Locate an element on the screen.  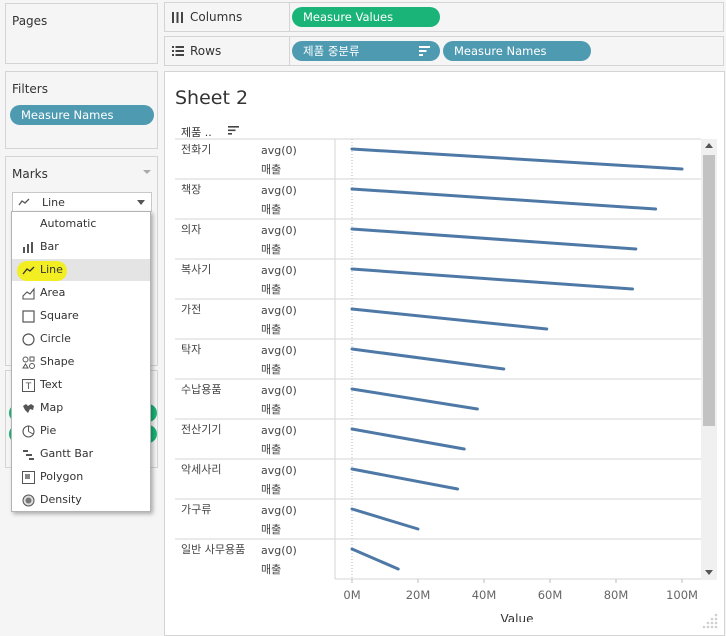
menu-item-square: Square is located at coordinates (81, 316).